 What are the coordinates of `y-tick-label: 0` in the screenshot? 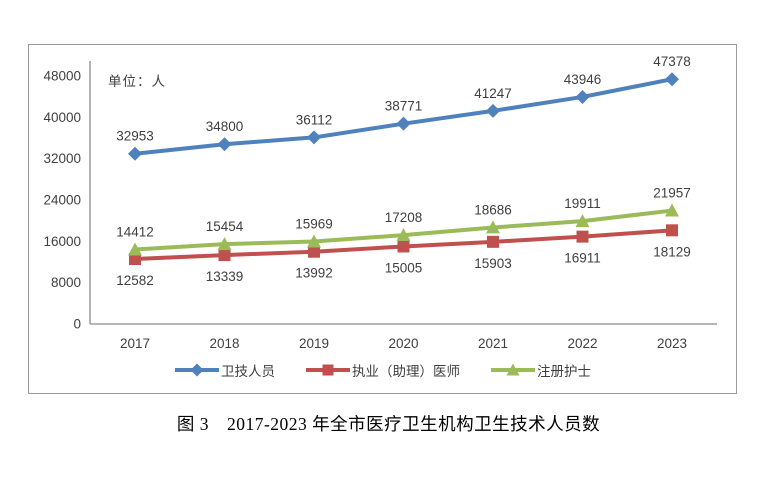 It's located at (77, 324).